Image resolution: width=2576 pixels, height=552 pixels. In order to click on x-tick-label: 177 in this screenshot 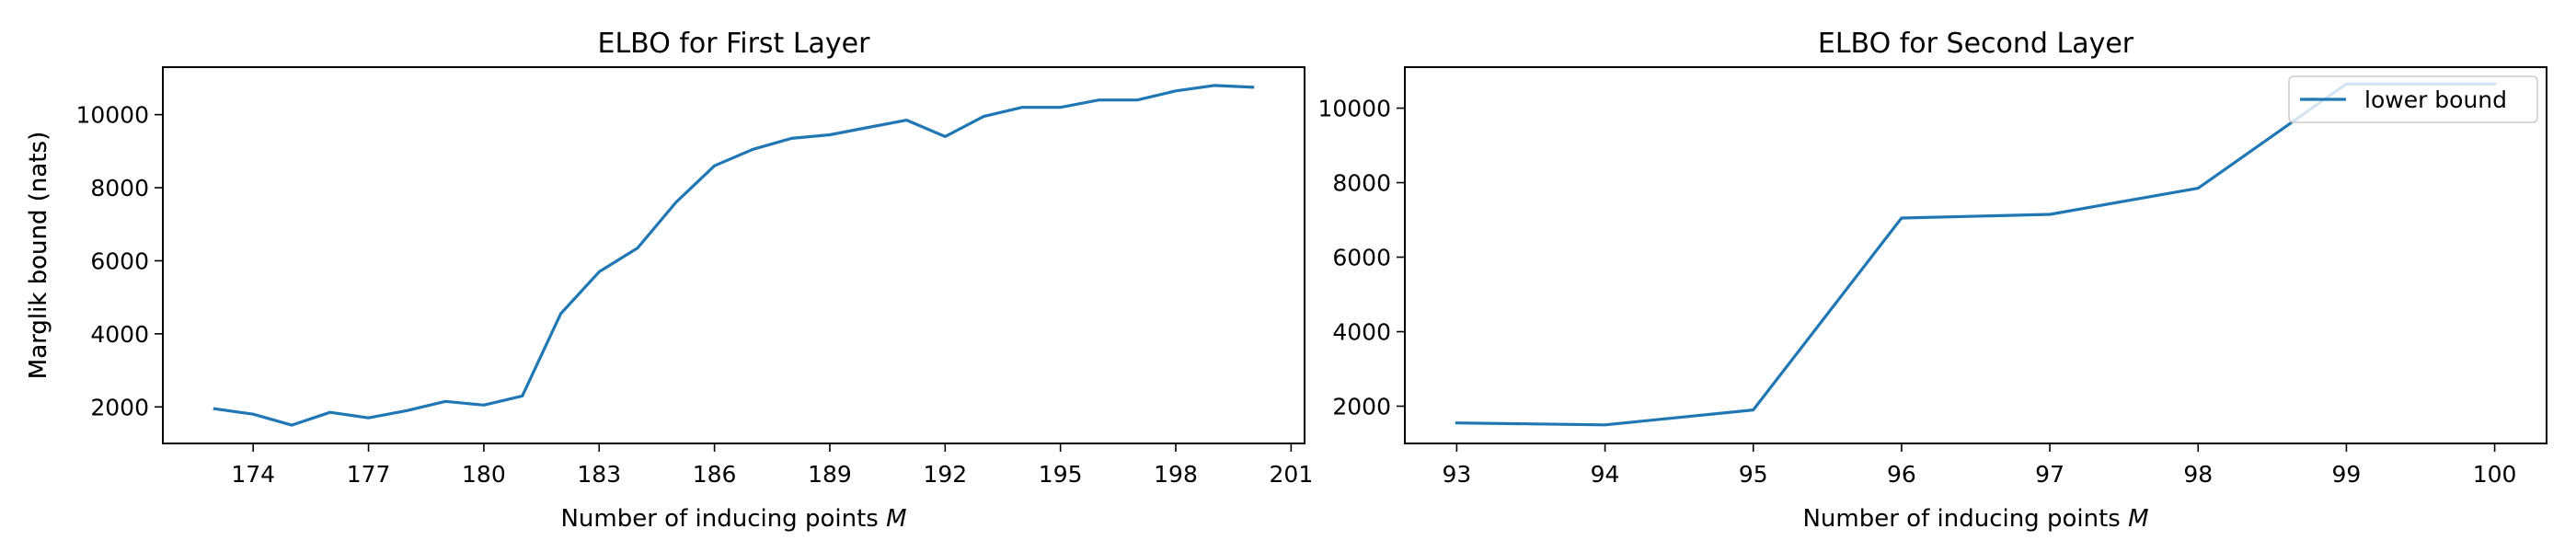, I will do `click(369, 474)`.